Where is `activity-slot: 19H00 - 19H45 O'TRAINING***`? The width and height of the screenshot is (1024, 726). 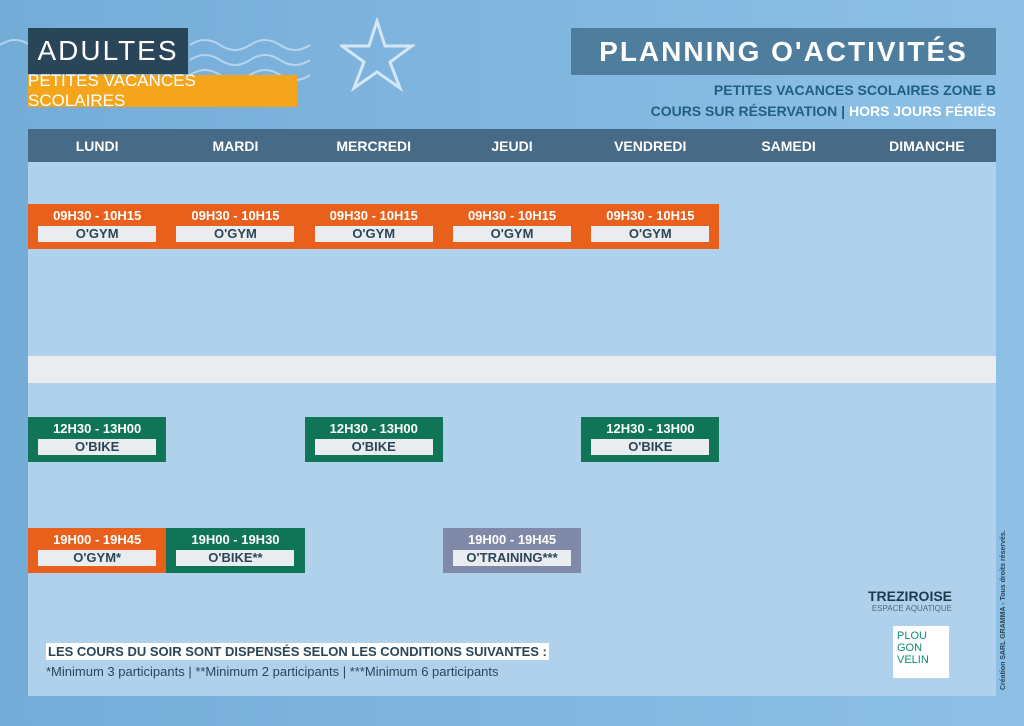 activity-slot: 19H00 - 19H45 O'TRAINING*** is located at coordinates (512, 550).